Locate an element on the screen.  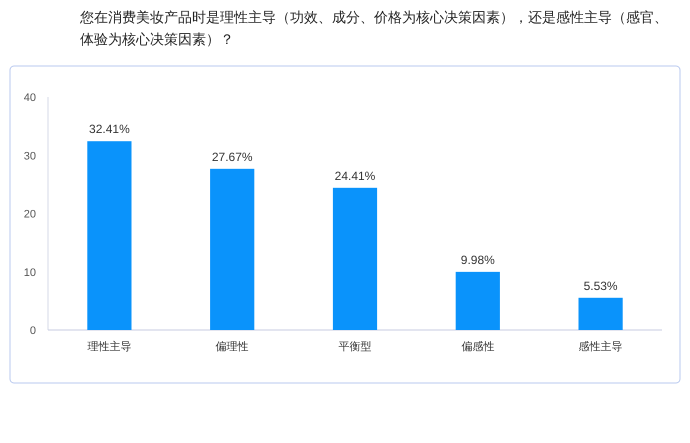
data-label: 27.67% is located at coordinates (232, 157).